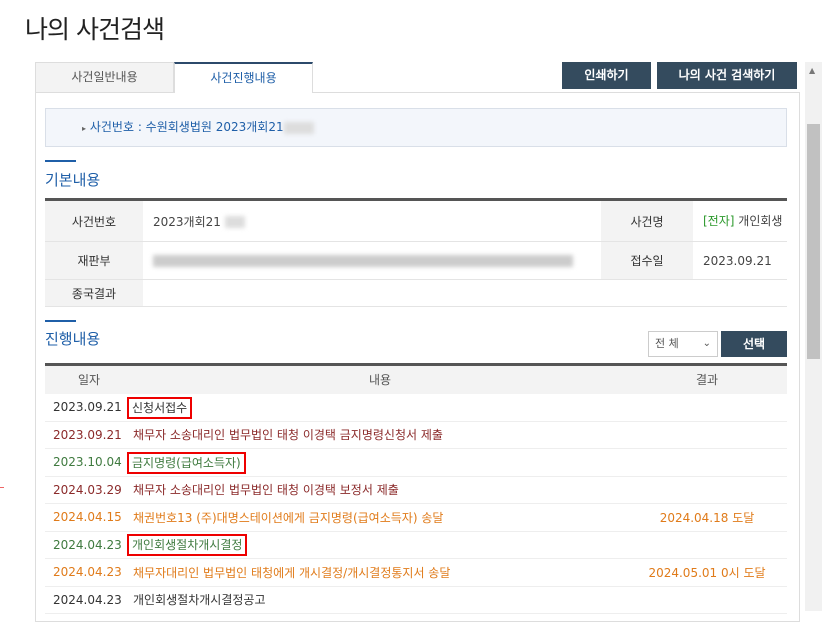 Image resolution: width=835 pixels, height=622 pixels. What do you see at coordinates (683, 344) in the screenshot?
I see `filter-select: 전 체 ⌄` at bounding box center [683, 344].